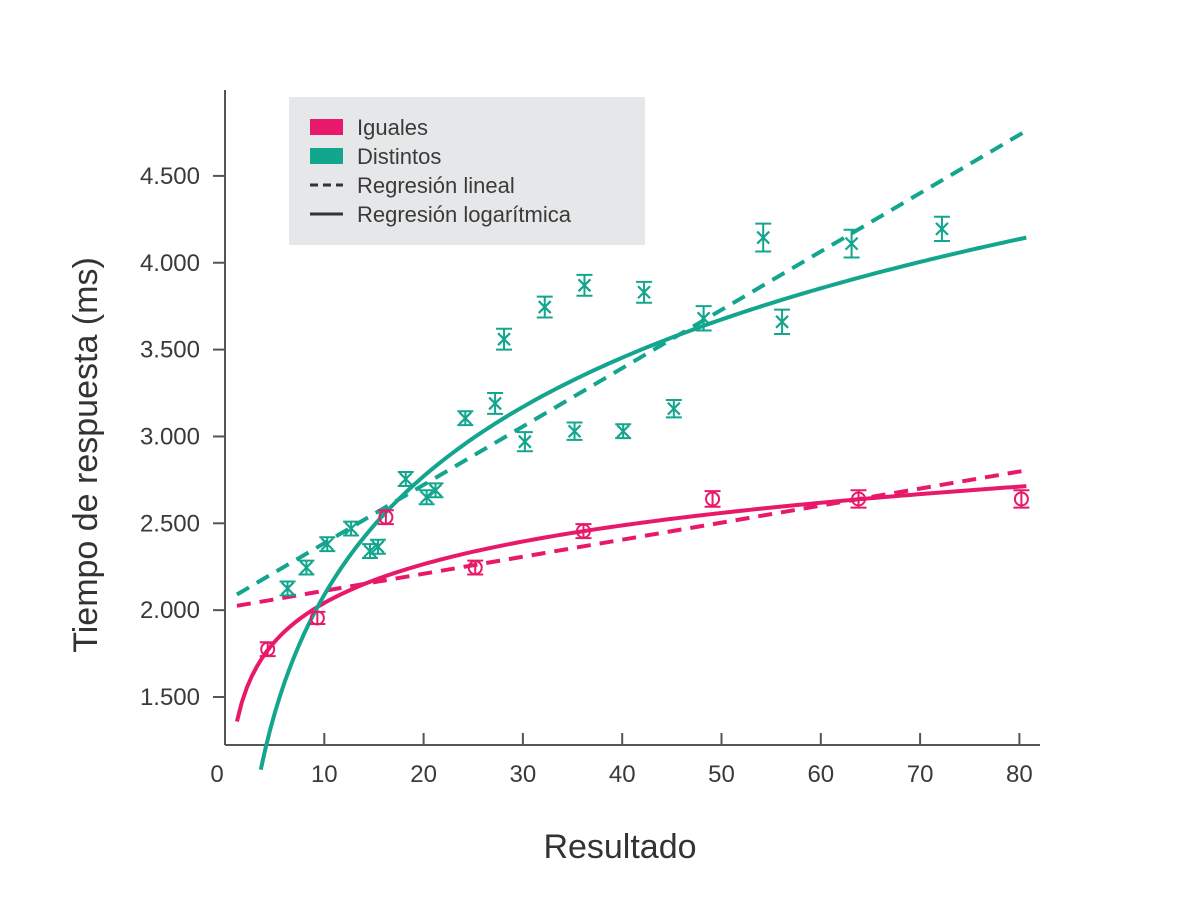  Describe the element at coordinates (324, 774) in the screenshot. I see `x-tick-label: 10` at that location.